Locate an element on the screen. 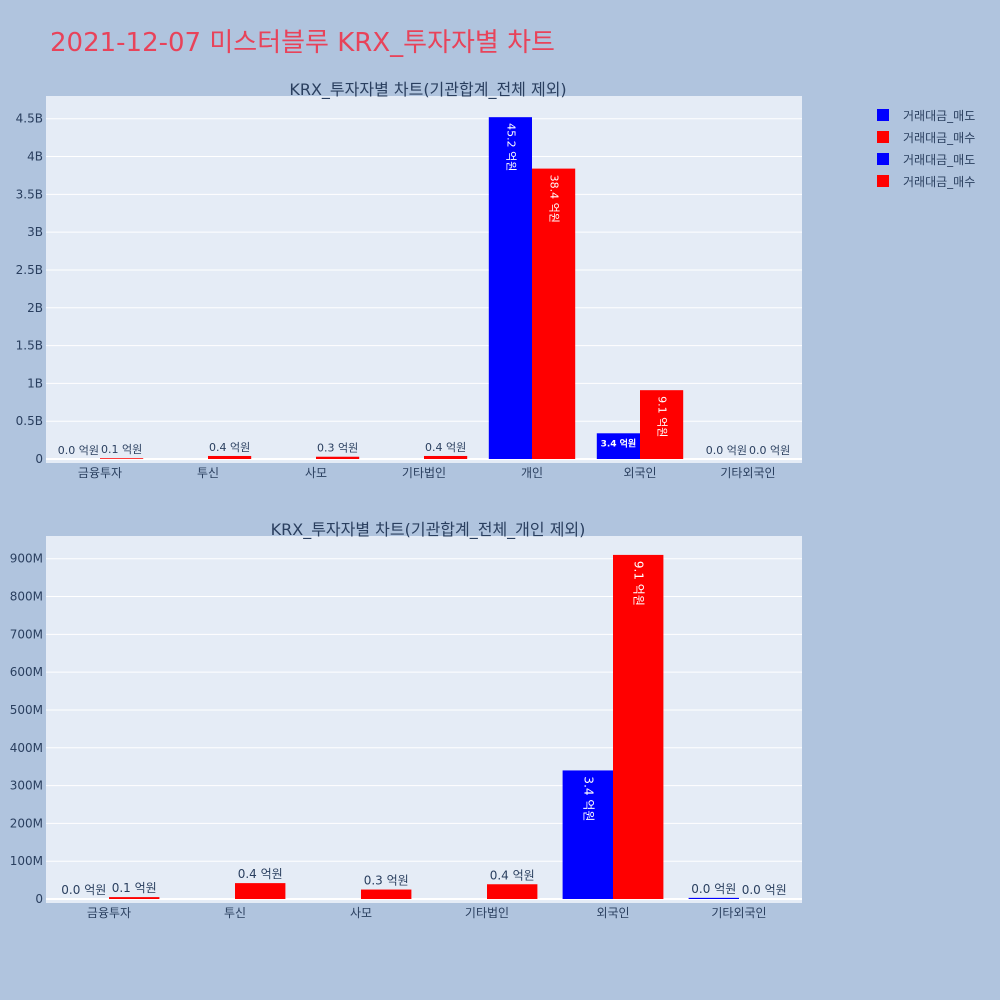 The image size is (1000, 1000). y-tick-label: 3.5B is located at coordinates (29, 194).